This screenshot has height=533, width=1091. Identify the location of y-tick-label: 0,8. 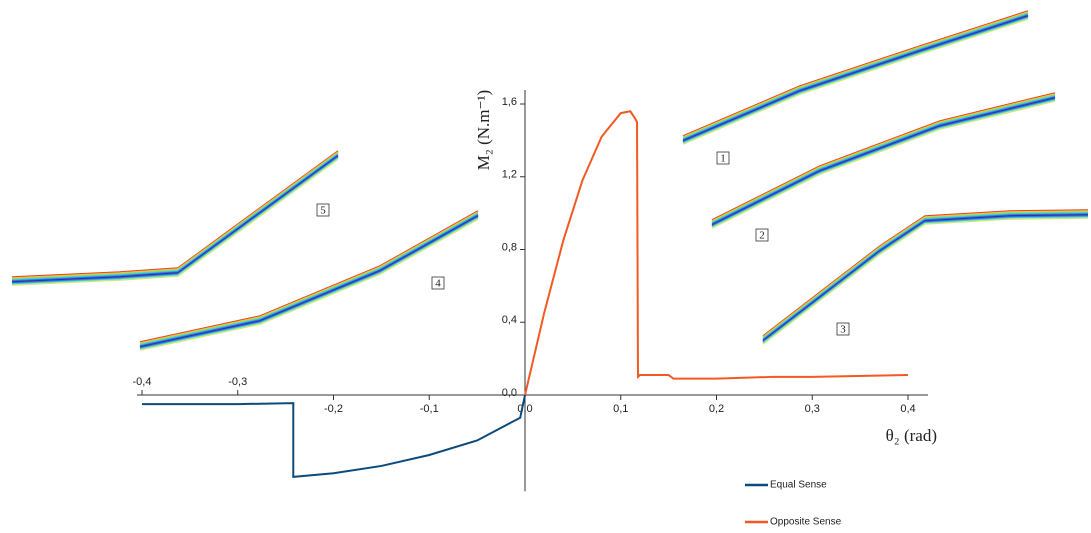
(509, 247).